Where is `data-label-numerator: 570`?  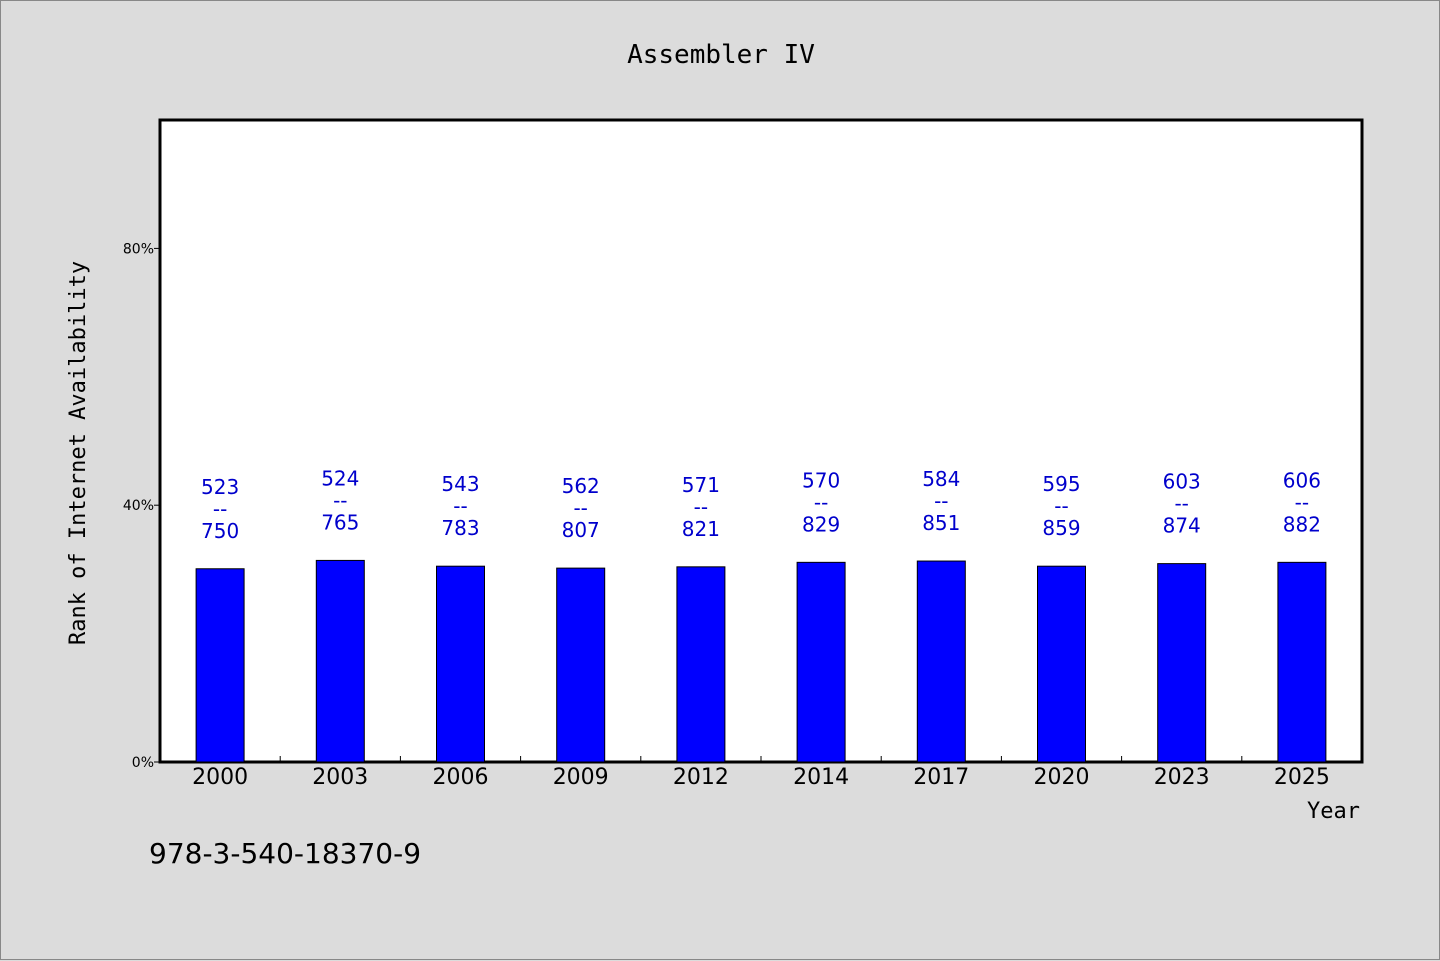 data-label-numerator: 570 is located at coordinates (821, 480).